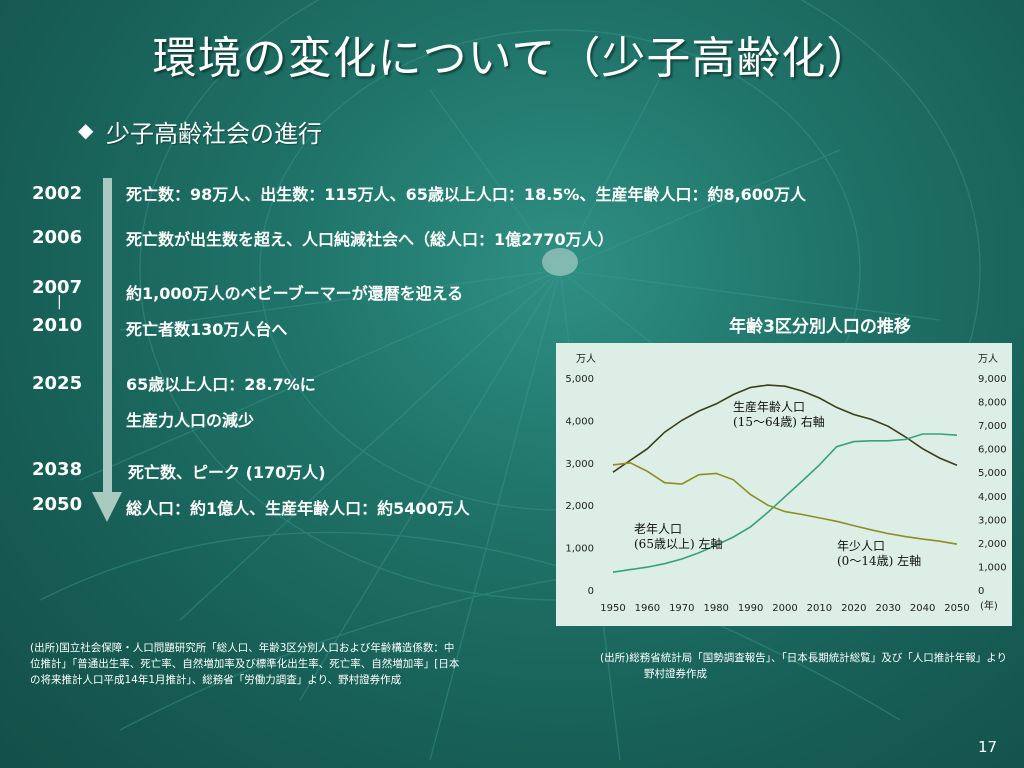 The width and height of the screenshot is (1024, 768). Describe the element at coordinates (769, 406) in the screenshot. I see `series-label: 生産年齢人口` at that location.